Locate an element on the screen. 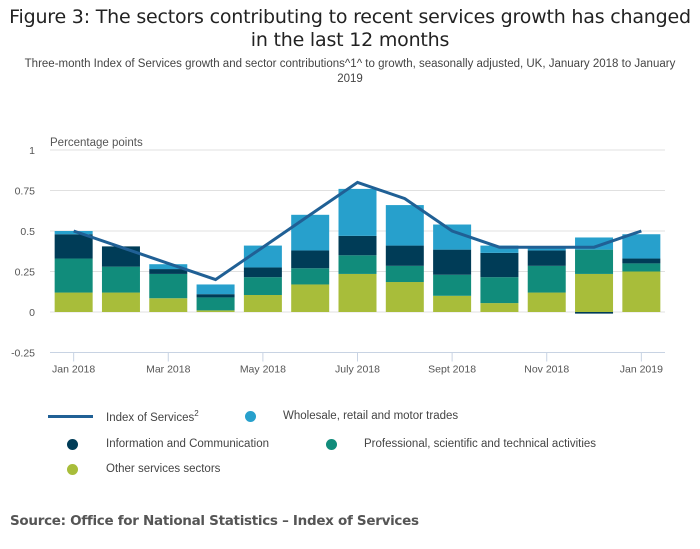 The image size is (700, 549). y-tick-label: -0.25 is located at coordinates (23, 354).